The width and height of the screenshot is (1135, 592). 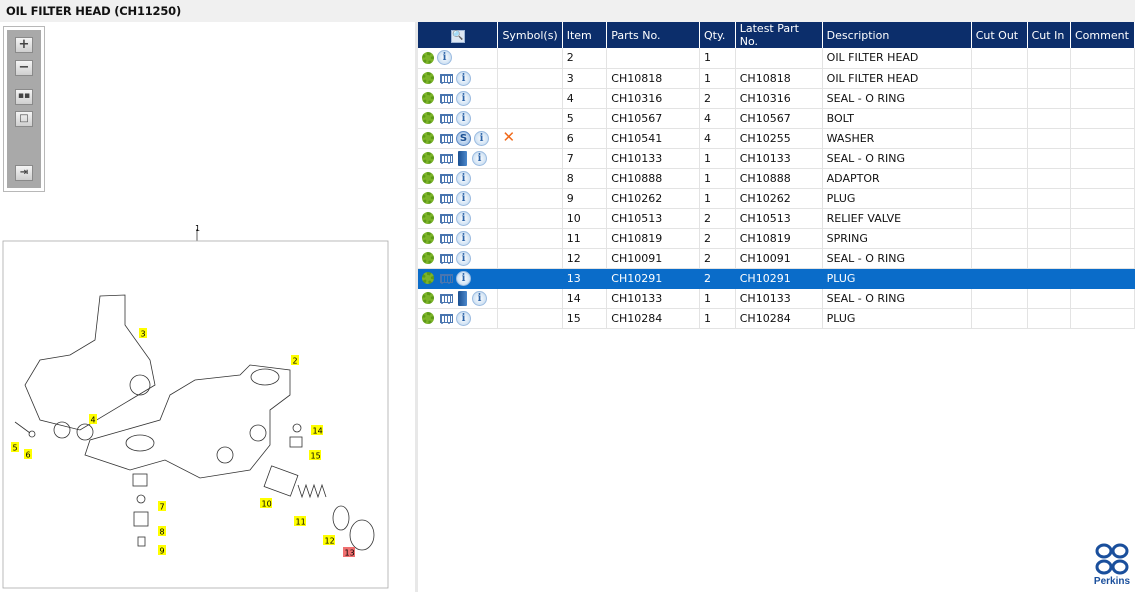 What do you see at coordinates (653, 58) in the screenshot?
I see `part-cell` at bounding box center [653, 58].